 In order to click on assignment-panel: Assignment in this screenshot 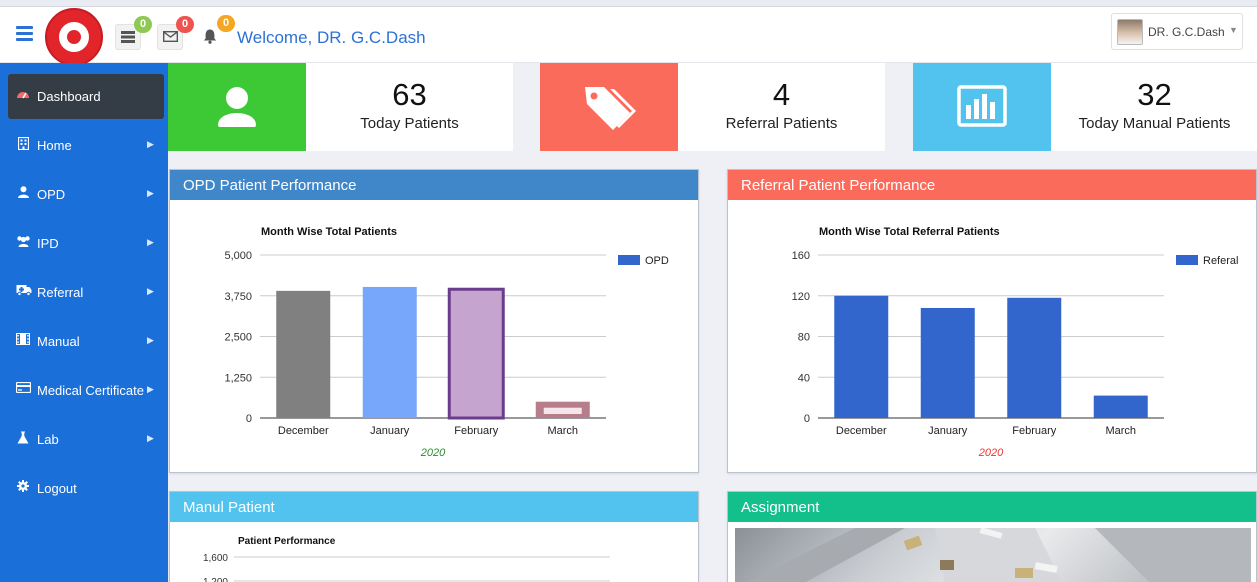, I will do `click(992, 536)`.